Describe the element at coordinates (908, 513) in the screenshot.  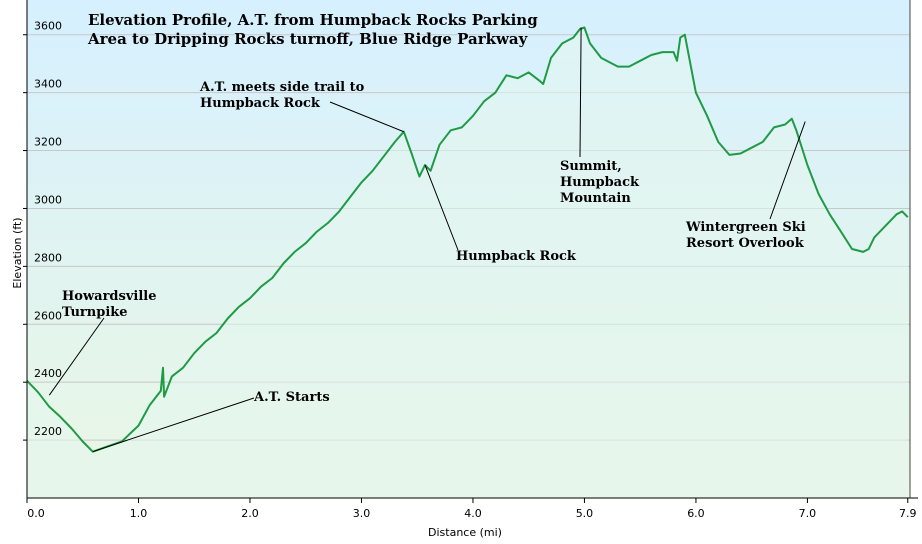
I see `x-tick-label: 7.9` at that location.